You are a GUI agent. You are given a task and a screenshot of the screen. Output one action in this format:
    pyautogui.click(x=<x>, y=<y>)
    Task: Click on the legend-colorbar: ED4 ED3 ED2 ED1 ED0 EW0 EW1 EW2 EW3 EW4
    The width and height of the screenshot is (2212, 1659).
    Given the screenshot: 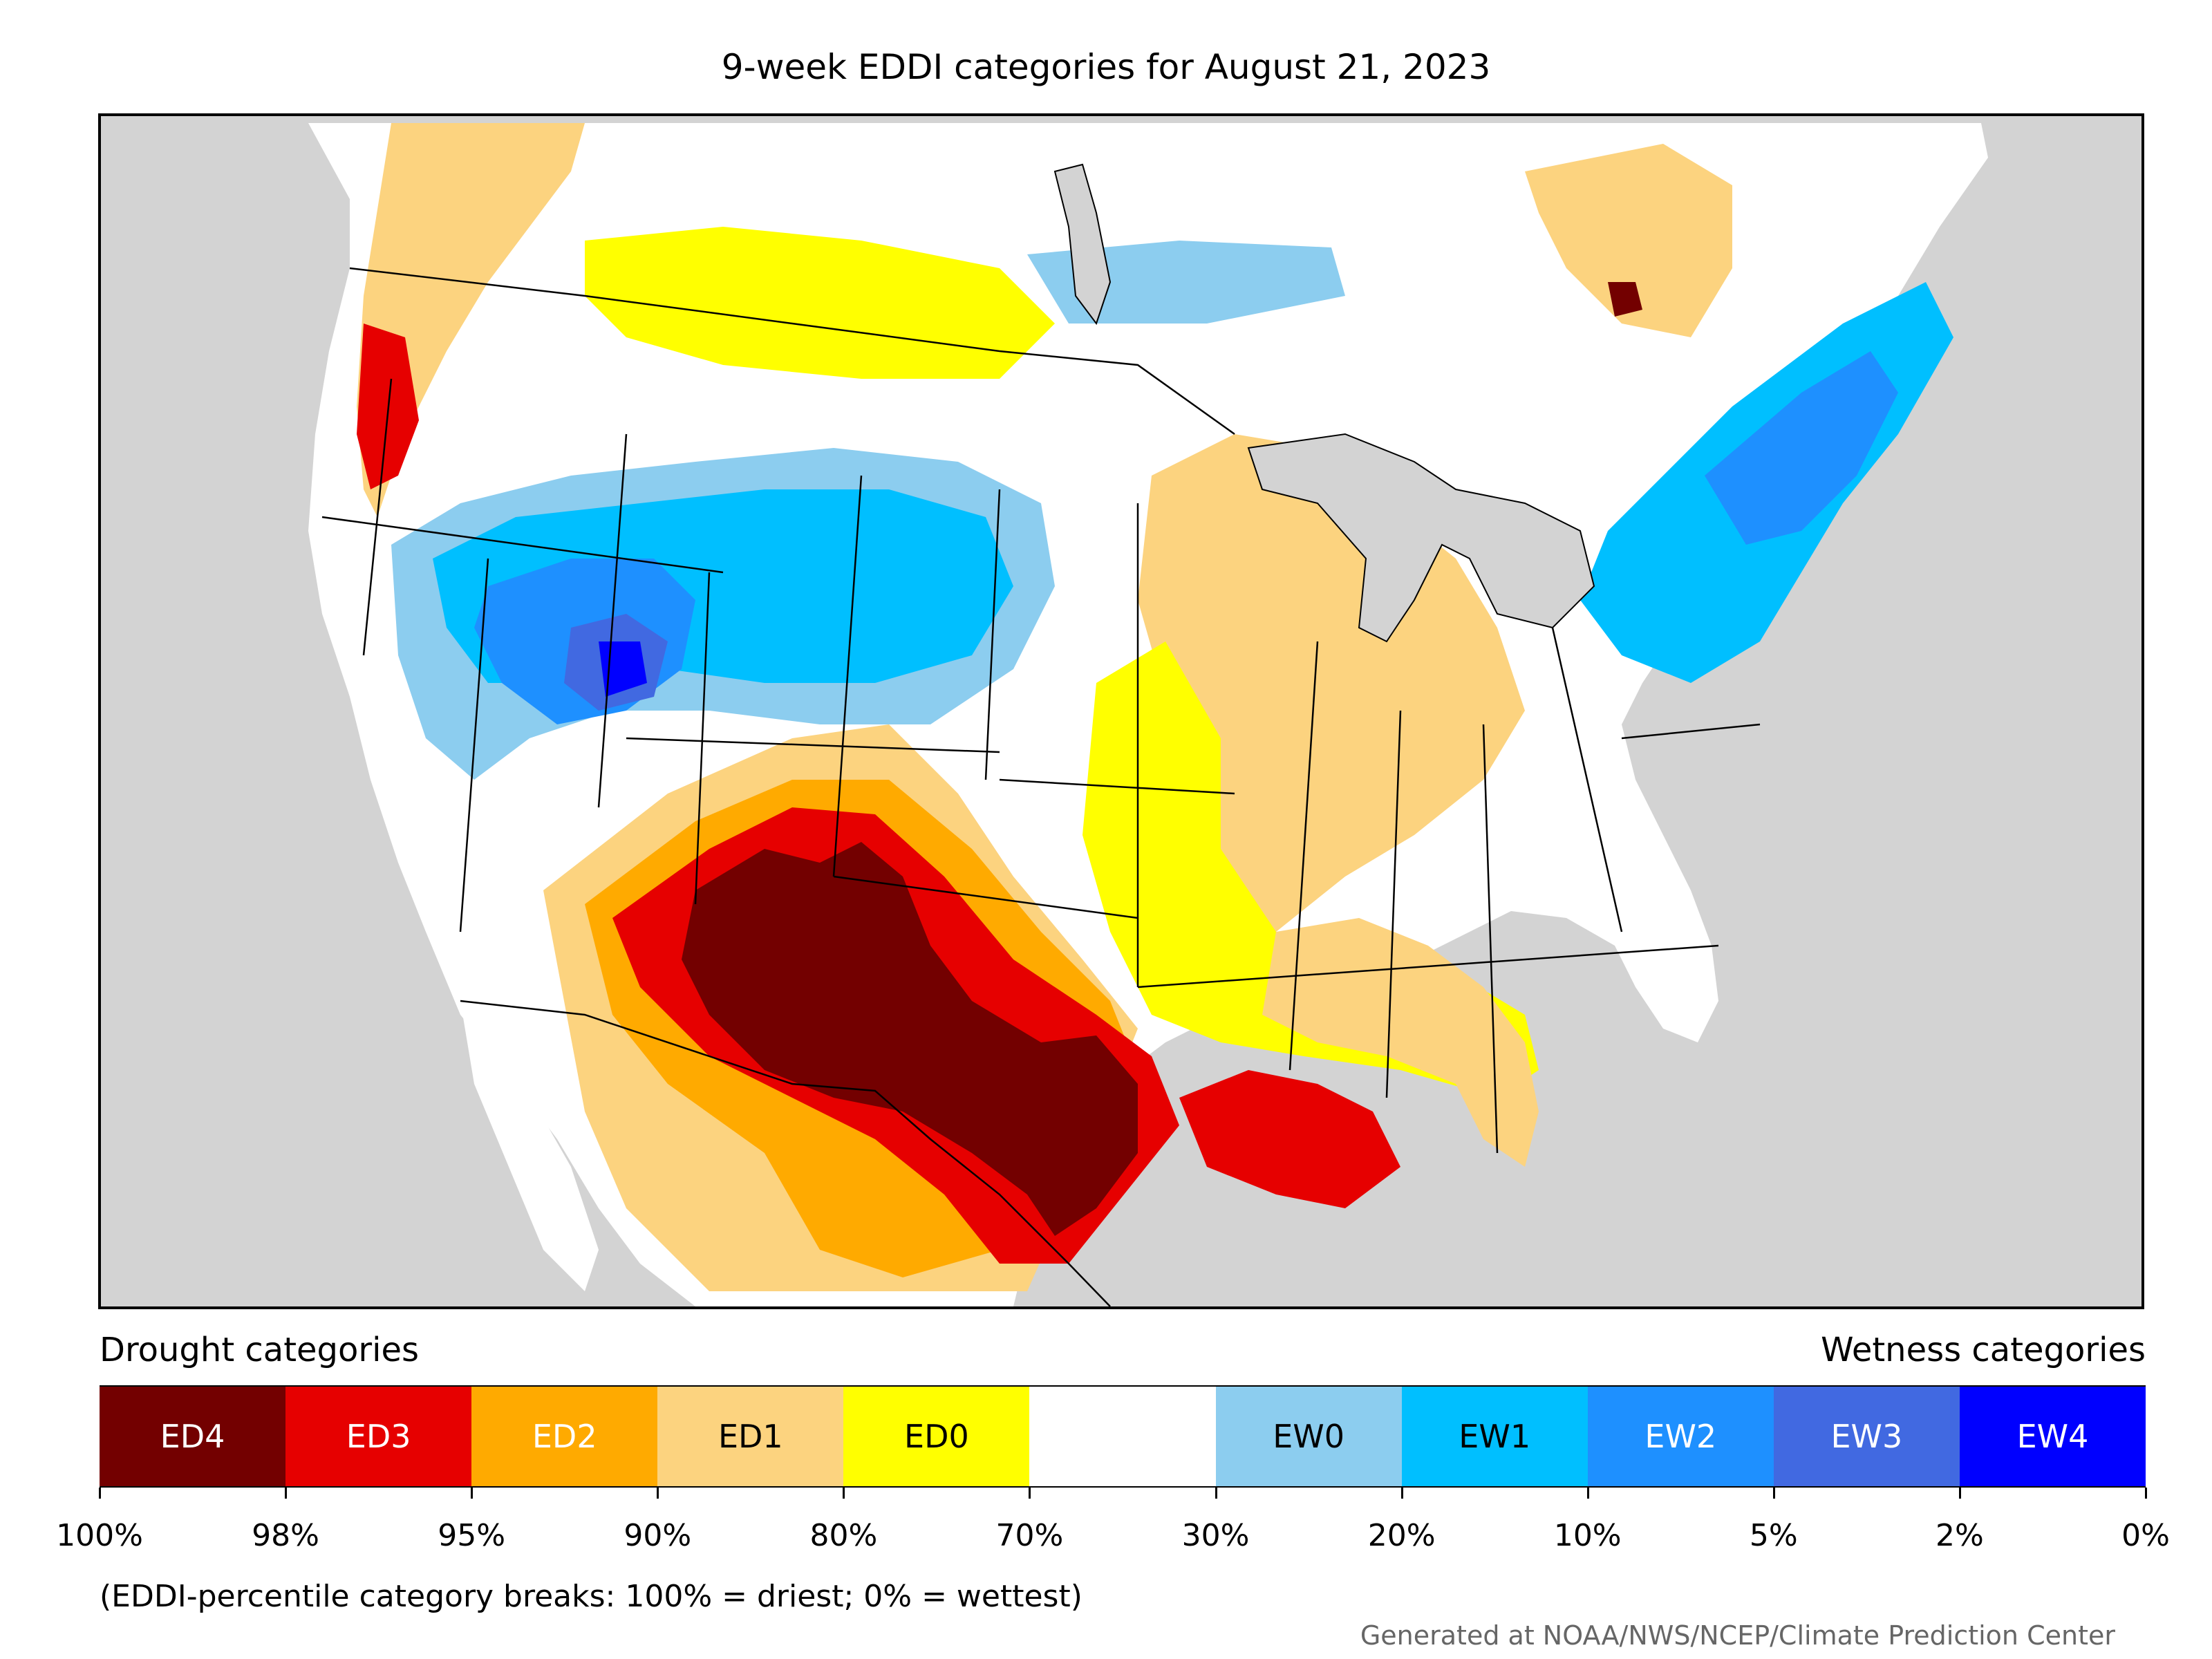 What is the action you would take?
    pyautogui.click(x=1123, y=1436)
    